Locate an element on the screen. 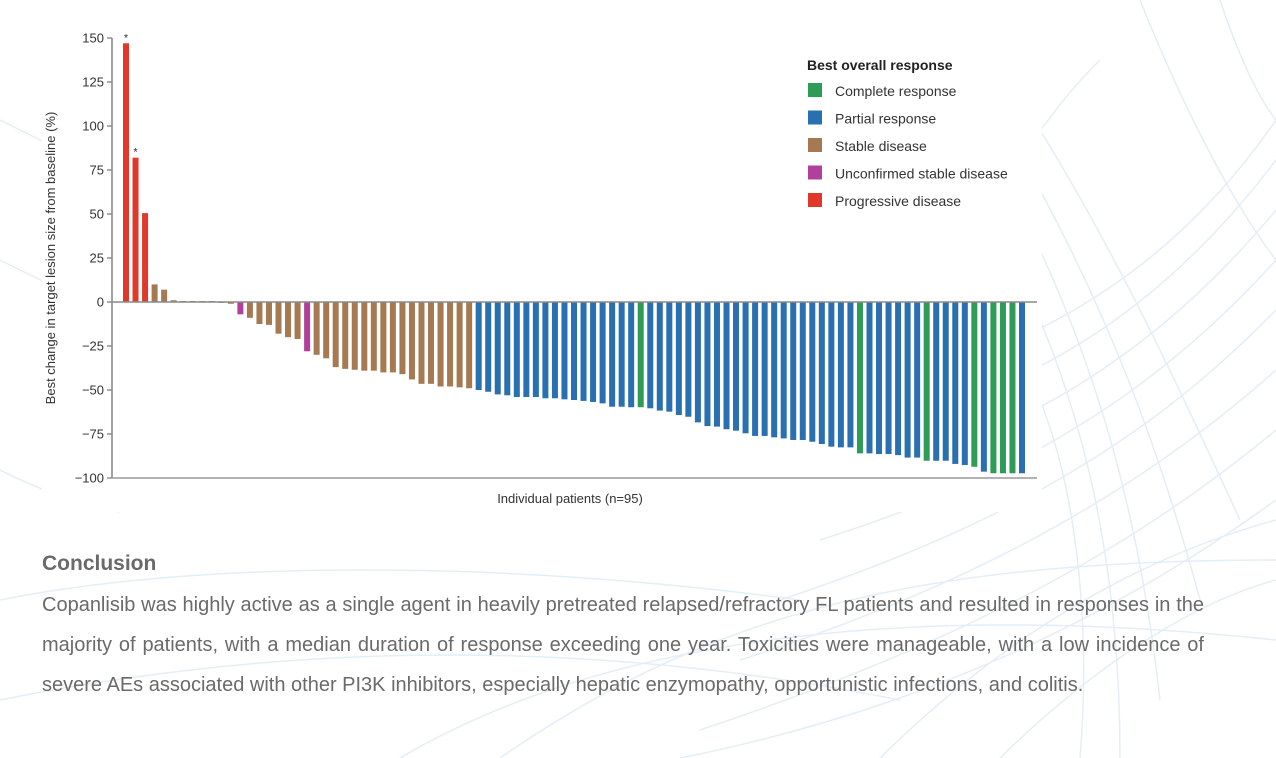  legend-swatch-pd is located at coordinates (815, 200).